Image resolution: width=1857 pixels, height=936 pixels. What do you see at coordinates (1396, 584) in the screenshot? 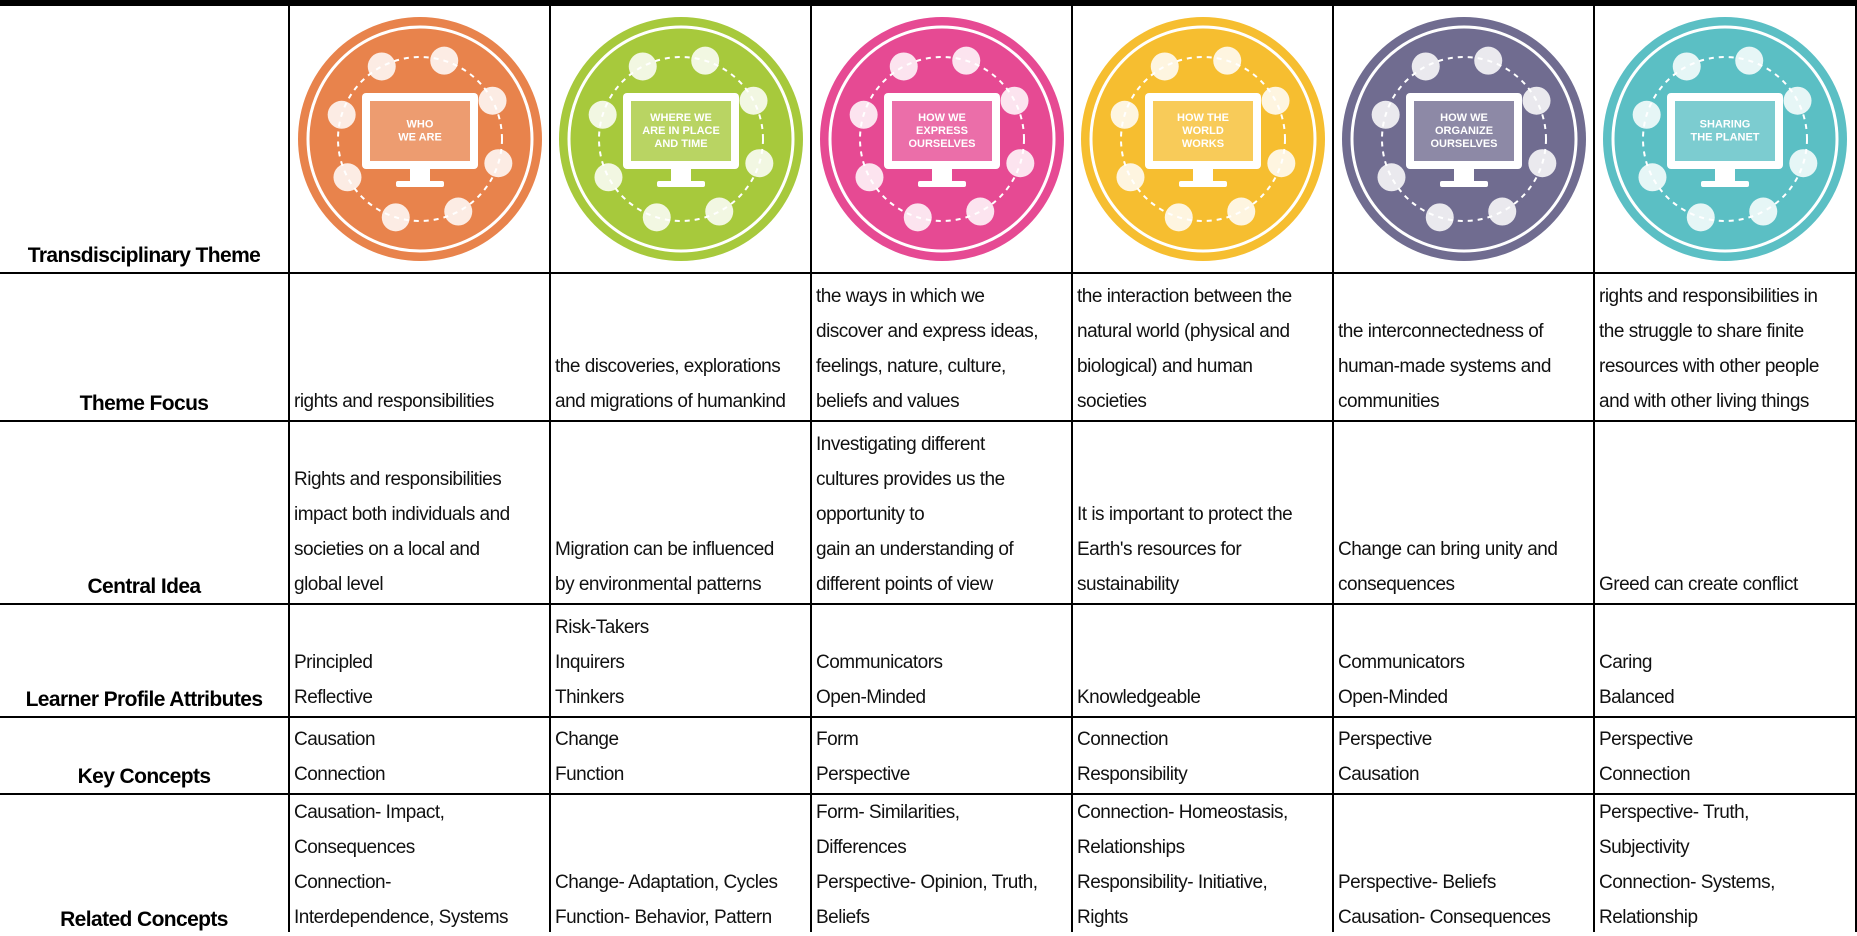
I see `cell-text: consequences` at bounding box center [1396, 584].